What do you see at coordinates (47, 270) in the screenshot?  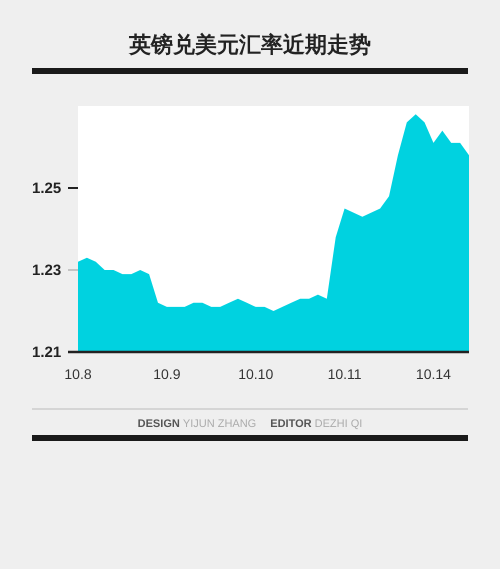 I see `y-tick-label: 1.23` at bounding box center [47, 270].